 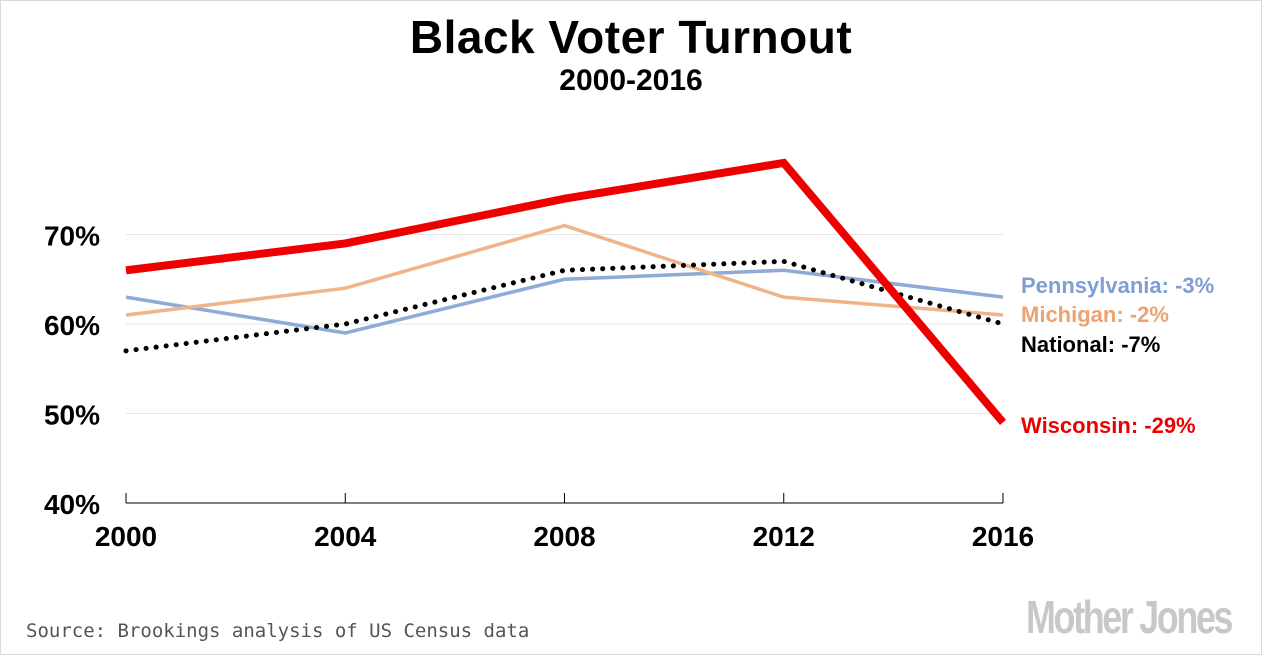 I want to click on x-tick-label: 2004, so click(x=345, y=536).